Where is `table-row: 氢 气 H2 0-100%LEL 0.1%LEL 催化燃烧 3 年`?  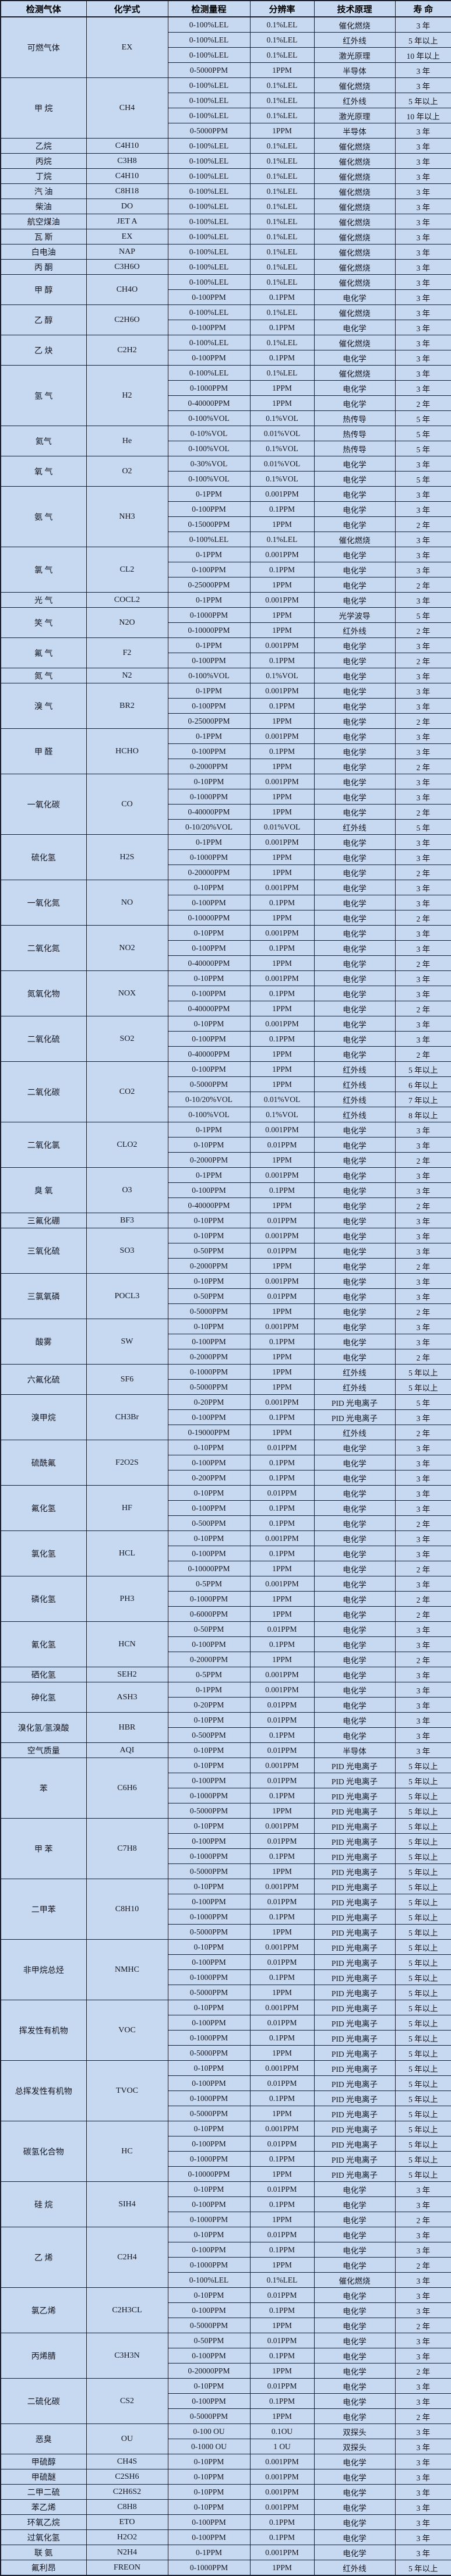 table-row: 氢 气 H2 0-100%LEL 0.1%LEL 催化燃烧 3 年 is located at coordinates (225, 395).